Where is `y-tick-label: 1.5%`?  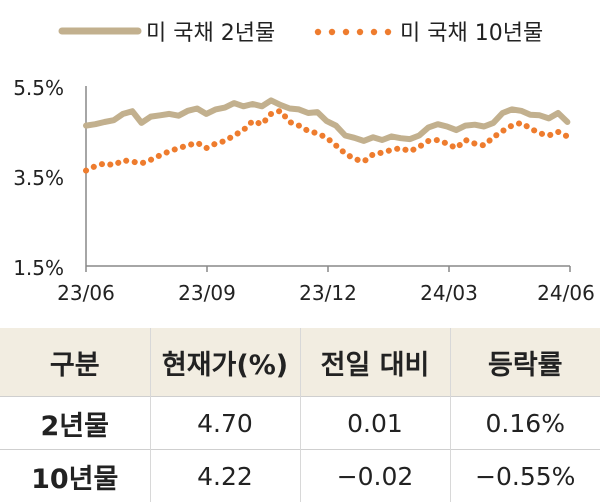
y-tick-label: 1.5% is located at coordinates (38, 268).